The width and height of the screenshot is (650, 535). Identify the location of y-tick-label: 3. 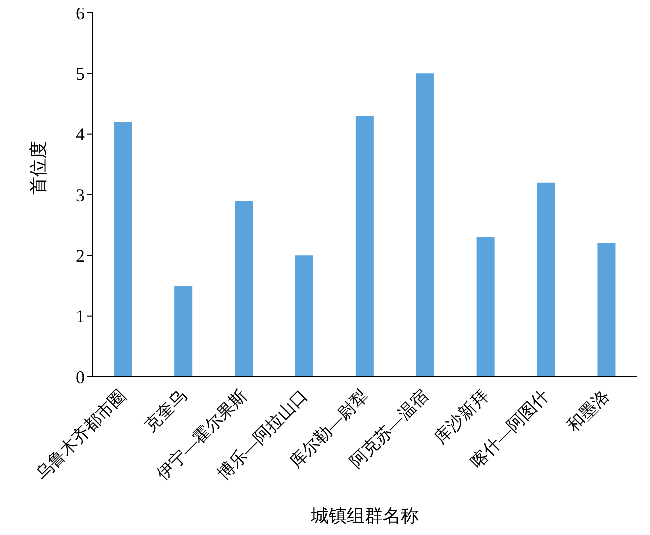
(80, 195).